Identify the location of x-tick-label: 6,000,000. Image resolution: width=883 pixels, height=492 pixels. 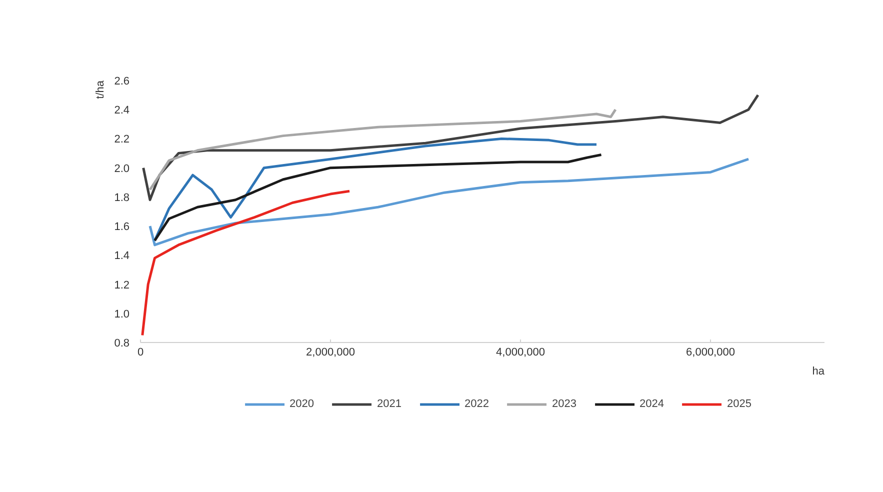
(710, 352).